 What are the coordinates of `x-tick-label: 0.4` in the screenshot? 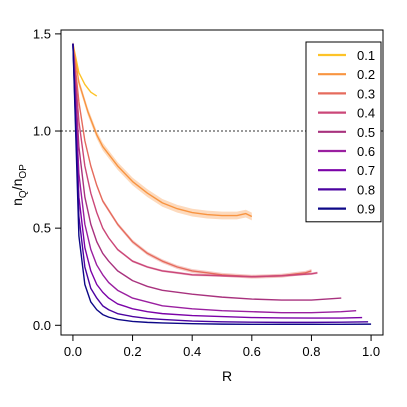 It's located at (192, 351).